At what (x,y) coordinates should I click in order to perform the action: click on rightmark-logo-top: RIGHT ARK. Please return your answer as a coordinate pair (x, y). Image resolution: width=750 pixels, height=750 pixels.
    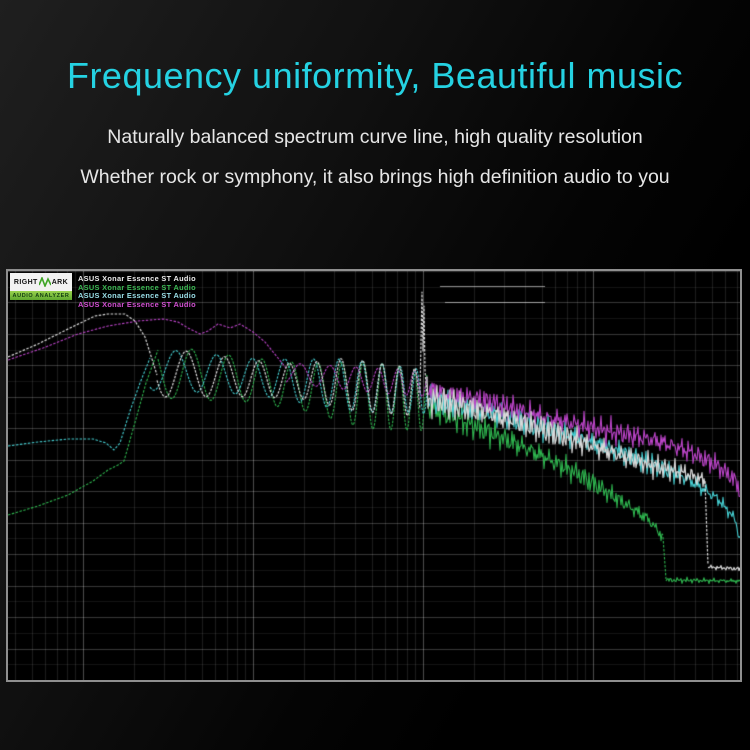
    Looking at the image, I should click on (41, 282).